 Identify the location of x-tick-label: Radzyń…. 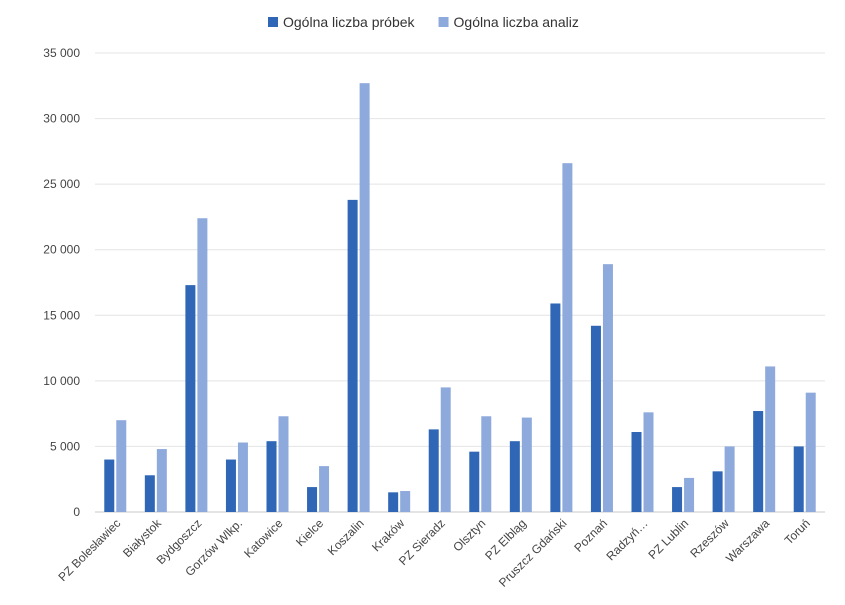
(626, 539).